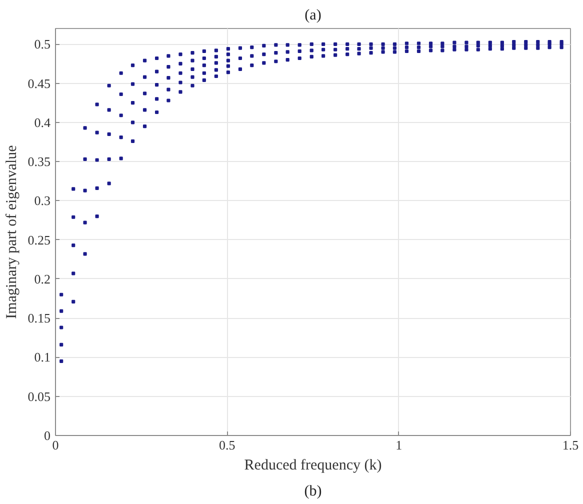  I want to click on x-tick-label: 0.5, so click(227, 445).